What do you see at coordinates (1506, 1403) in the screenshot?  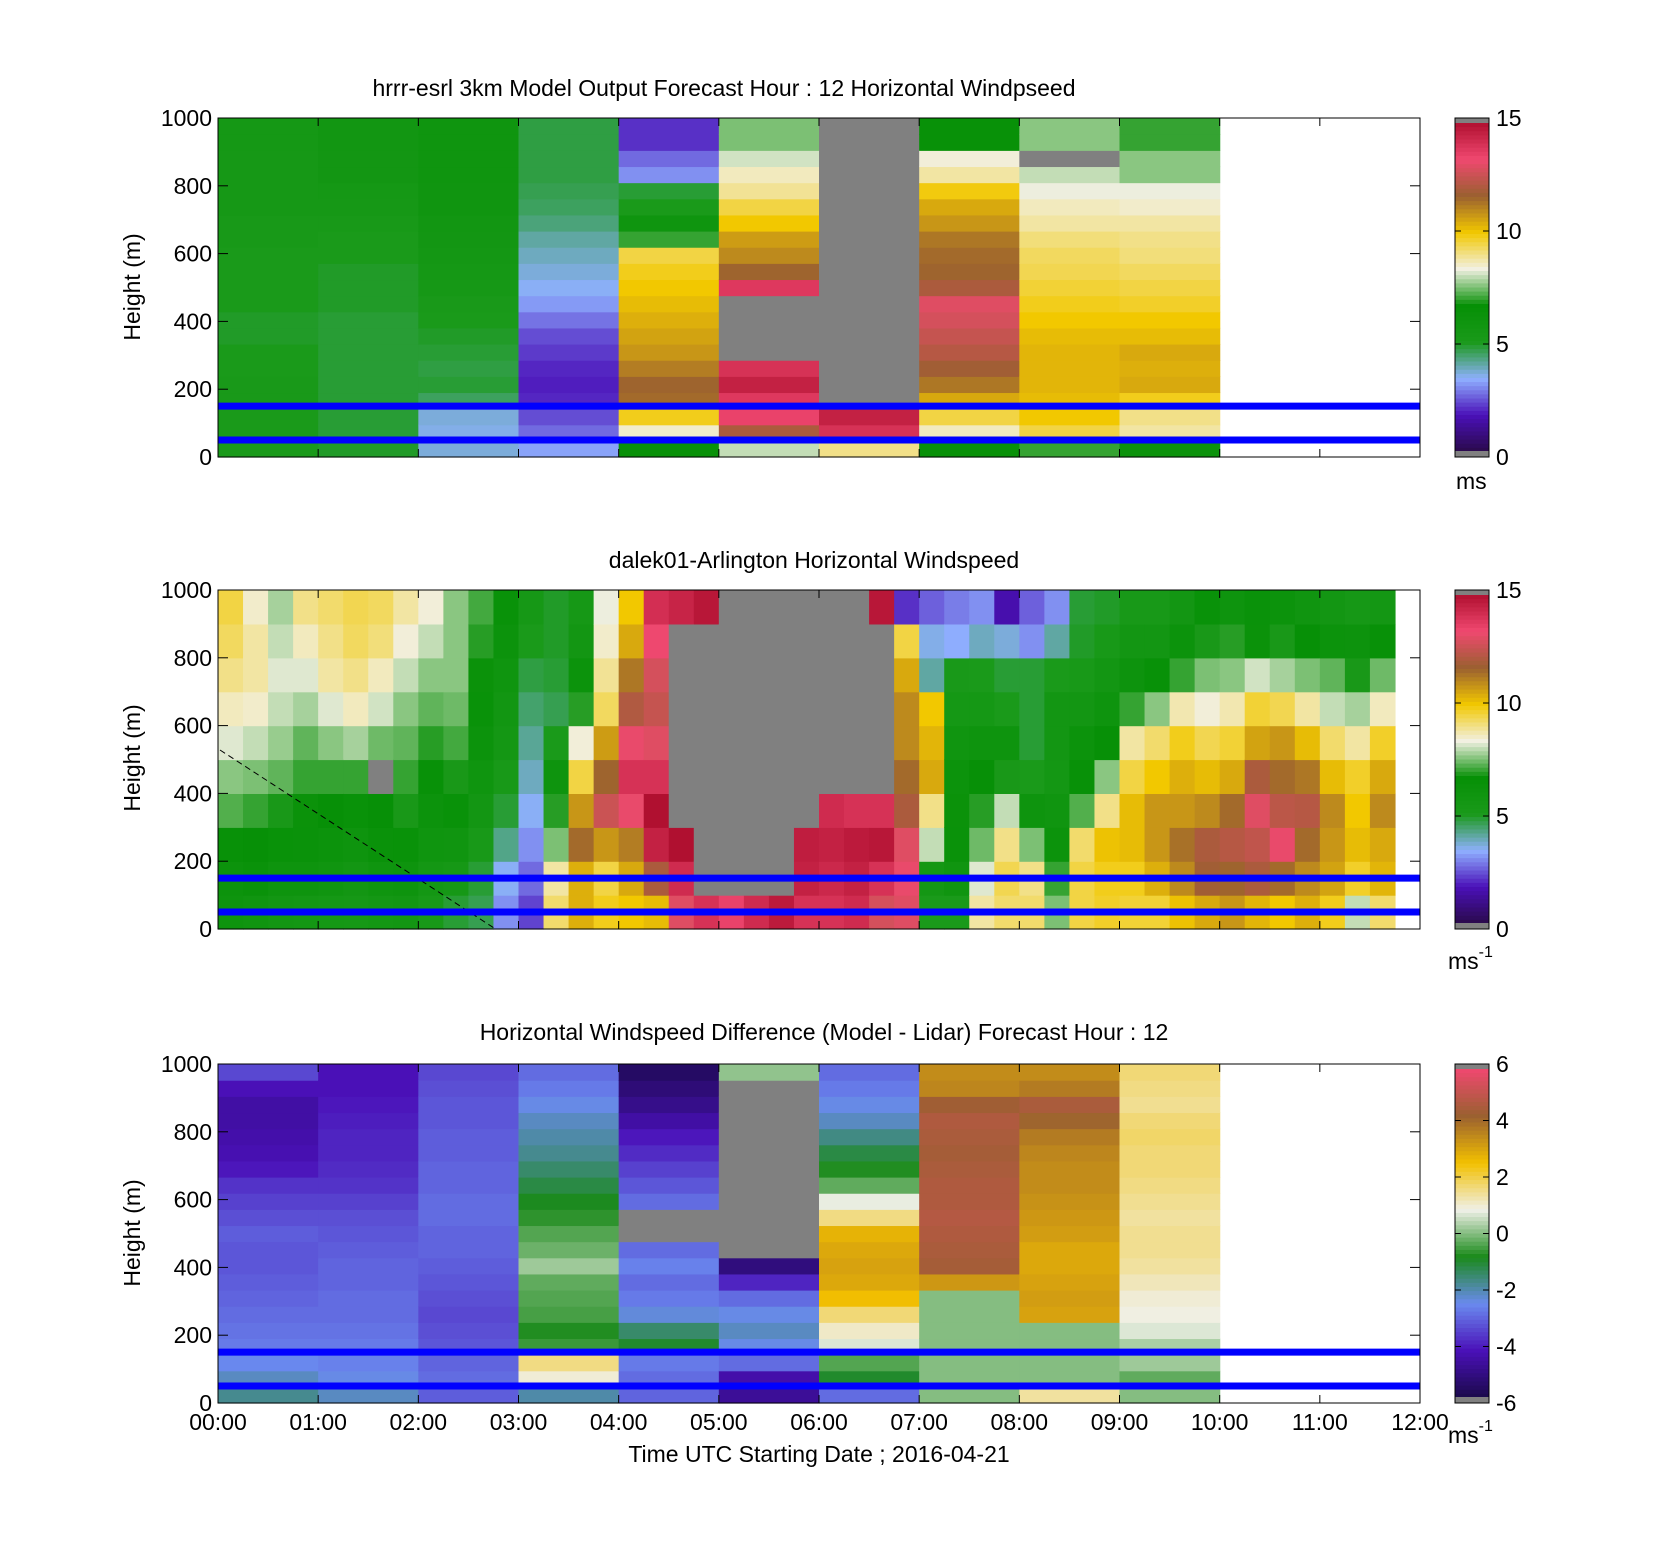 I see `colorbar-tick-label: -6` at bounding box center [1506, 1403].